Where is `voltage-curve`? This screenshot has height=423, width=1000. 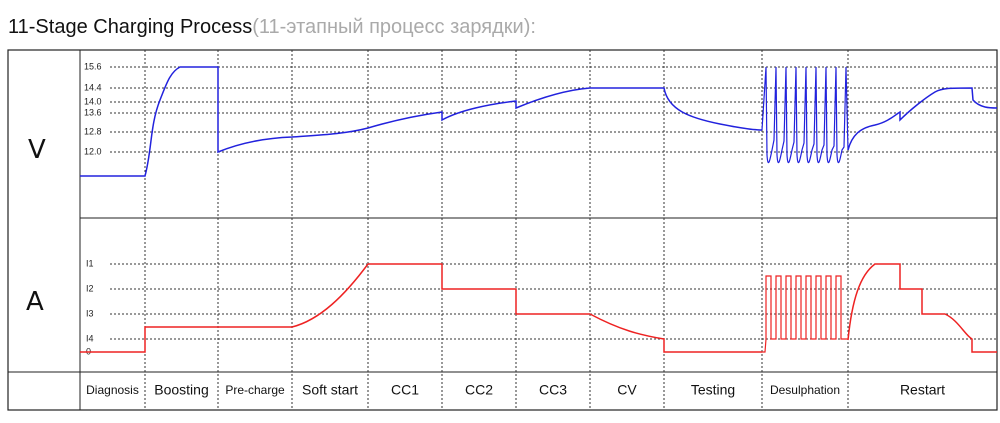
voltage-curve is located at coordinates (922, 119).